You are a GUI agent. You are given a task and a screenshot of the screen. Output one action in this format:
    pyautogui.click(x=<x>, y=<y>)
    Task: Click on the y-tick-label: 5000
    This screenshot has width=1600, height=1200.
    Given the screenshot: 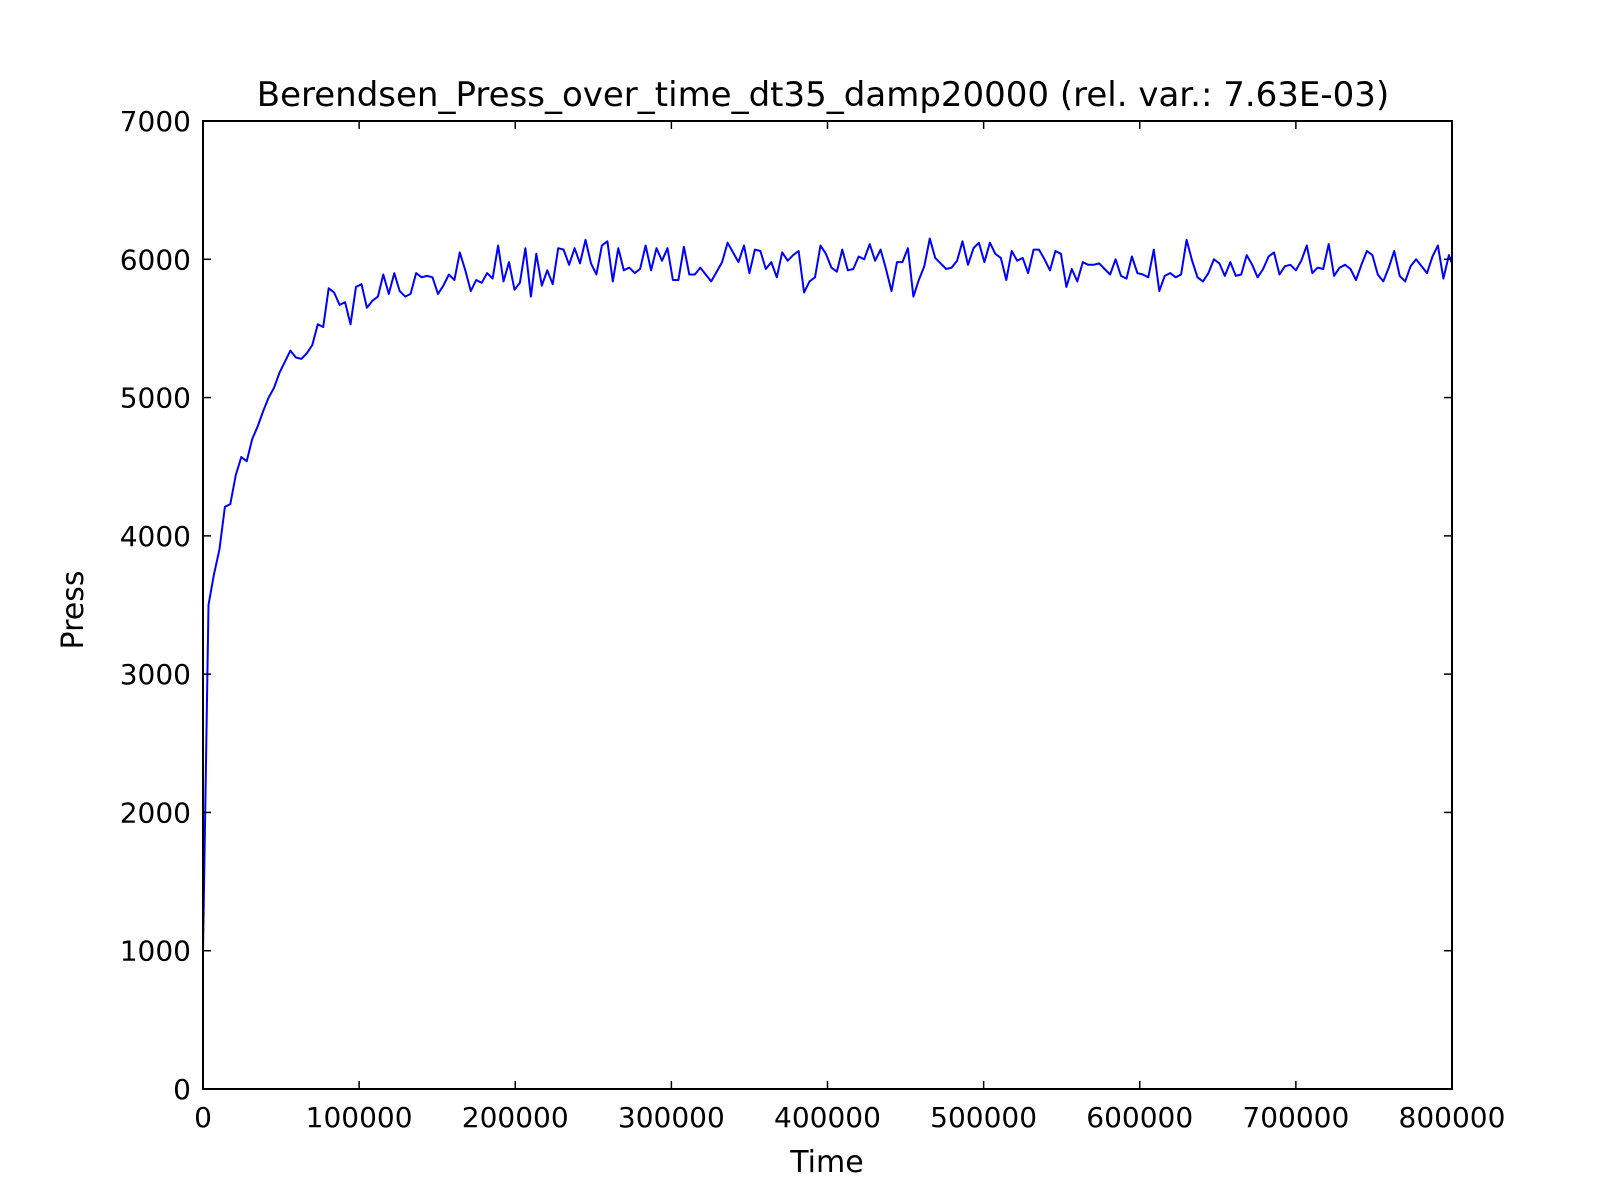 What is the action you would take?
    pyautogui.click(x=155, y=398)
    